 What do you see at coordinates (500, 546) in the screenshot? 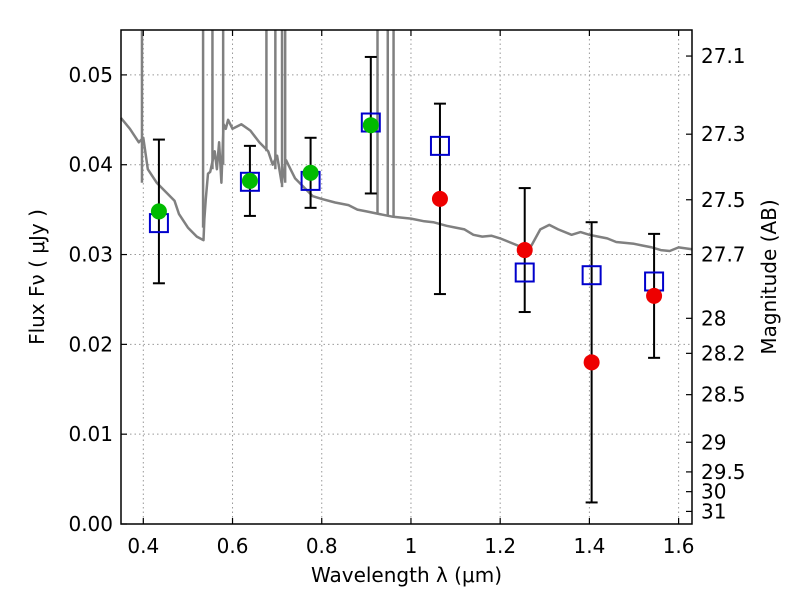
I see `x-tick-label: 1.2` at bounding box center [500, 546].